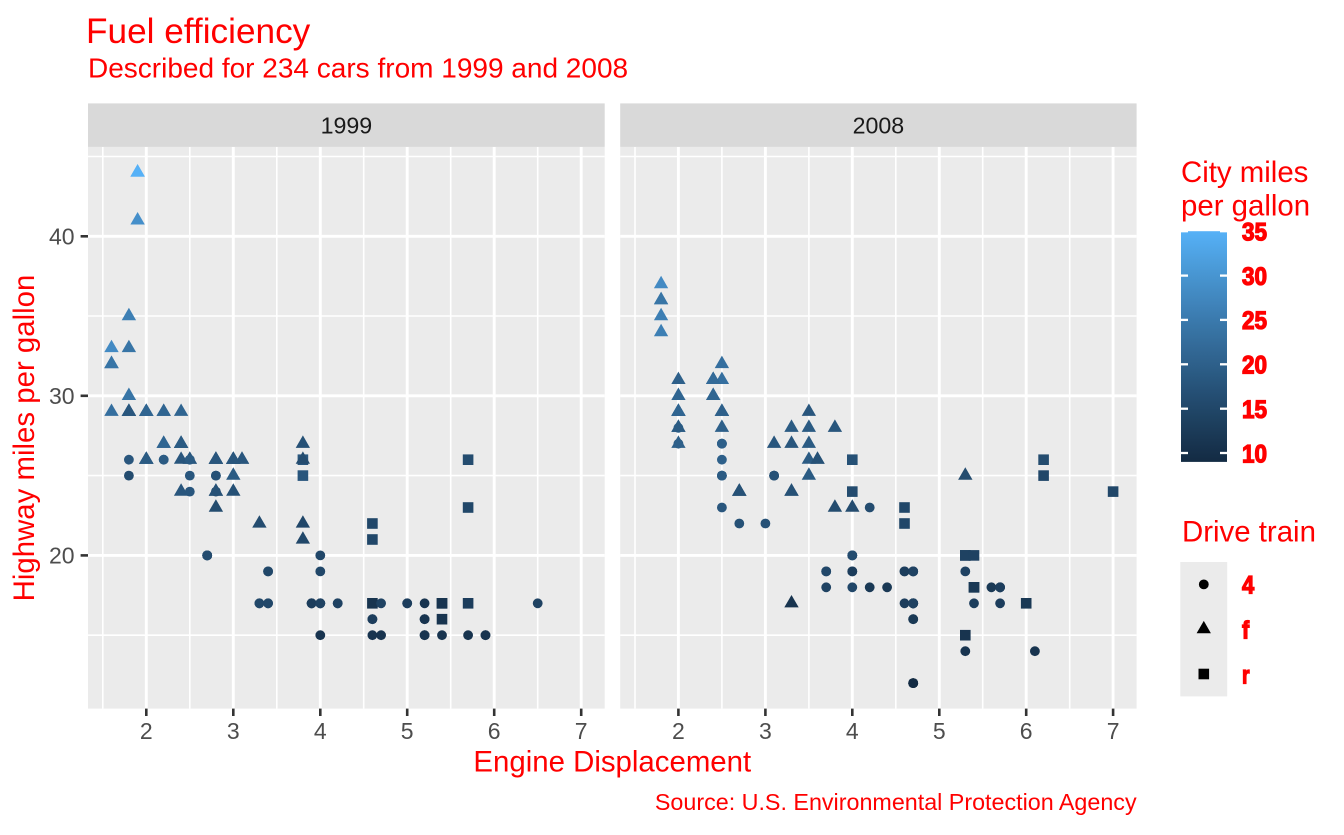  I want to click on svg-text: Engine Displacement, so click(612, 762).